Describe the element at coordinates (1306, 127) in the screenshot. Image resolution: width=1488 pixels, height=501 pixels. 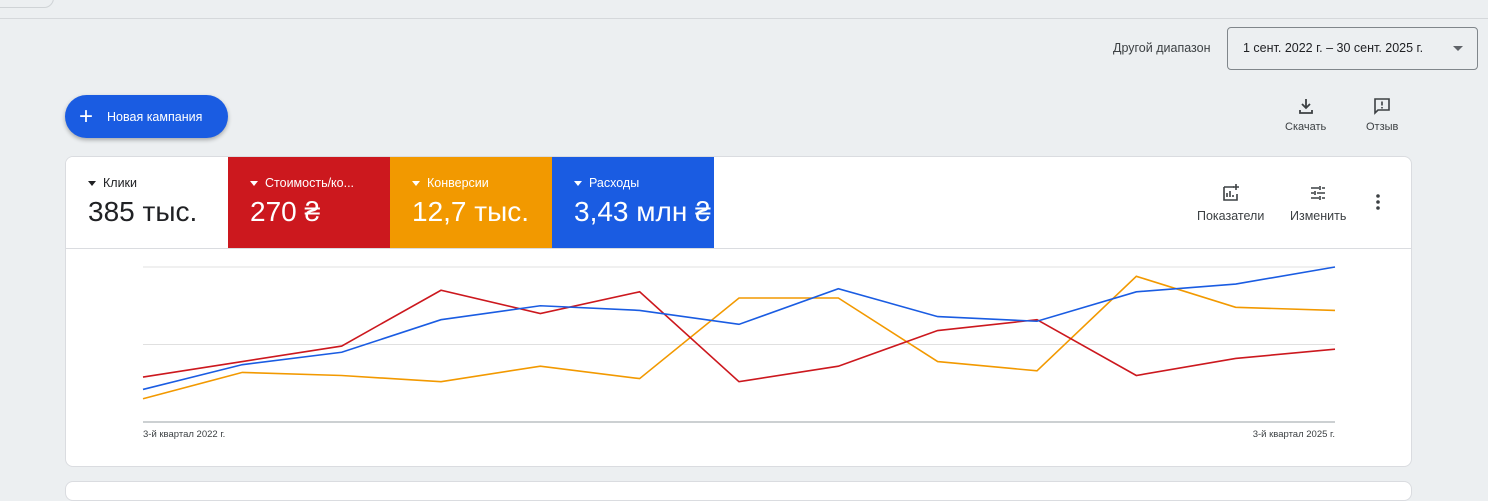
I see `download-label: Скачать` at that location.